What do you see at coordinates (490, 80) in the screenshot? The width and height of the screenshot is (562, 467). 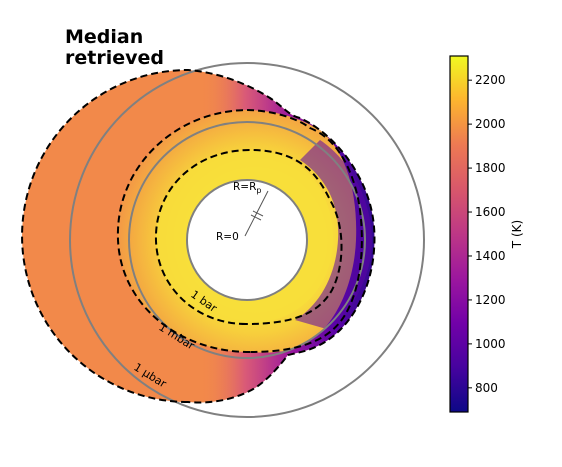 I see `colorbar-tick-label: 2200` at bounding box center [490, 80].